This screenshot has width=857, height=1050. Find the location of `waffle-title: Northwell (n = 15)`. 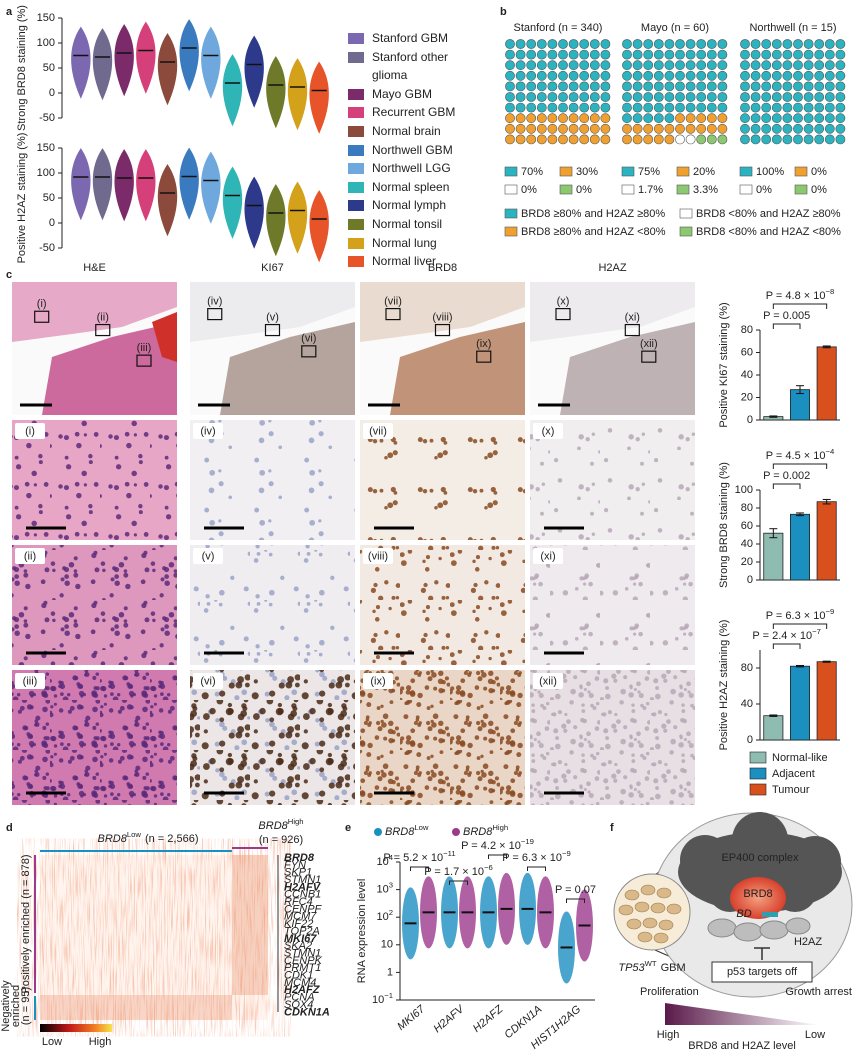

waffle-title: Northwell (n = 15) is located at coordinates (792, 28).